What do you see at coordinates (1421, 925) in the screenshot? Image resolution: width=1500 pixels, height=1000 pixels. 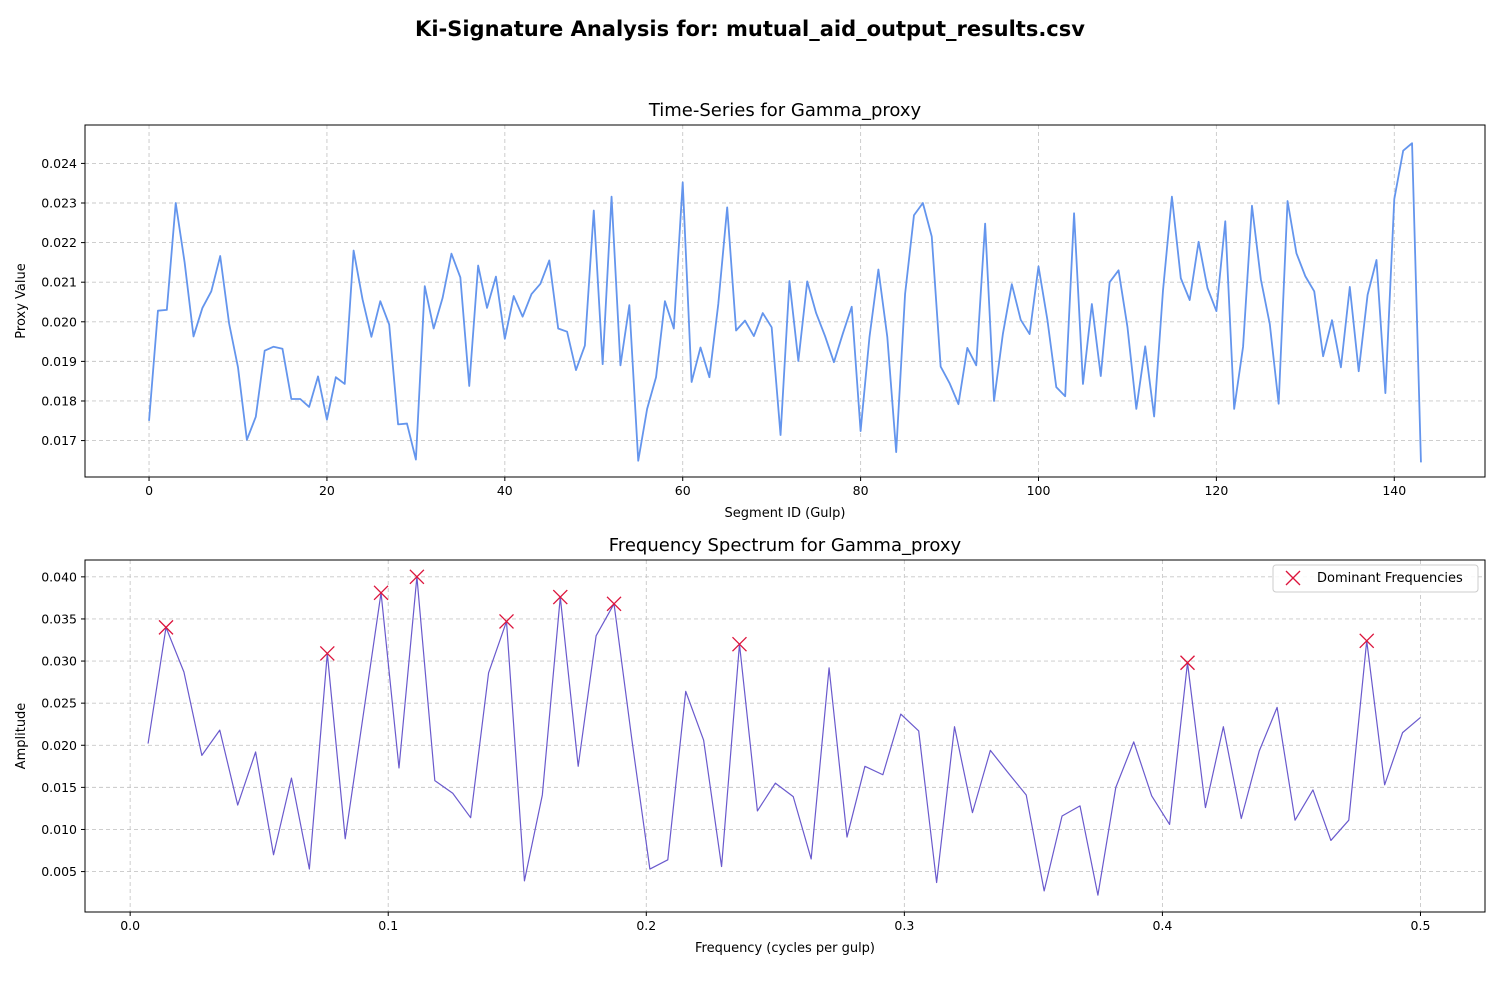 I see `x-tick-label: 0.5` at bounding box center [1421, 925].